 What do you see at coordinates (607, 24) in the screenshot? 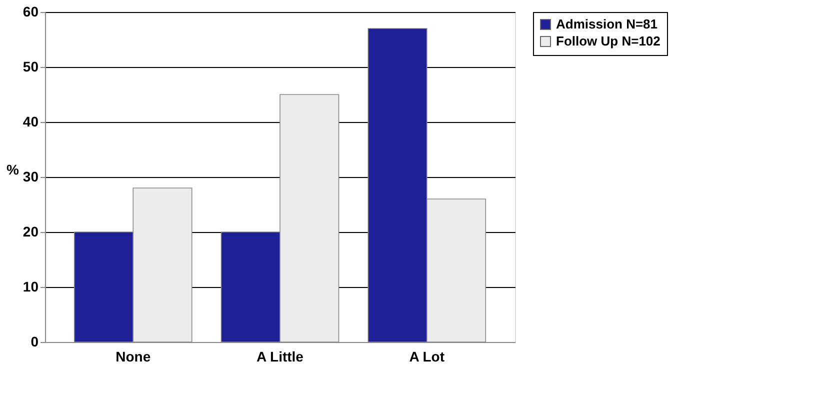
I see `legend-label: Admission N=81` at bounding box center [607, 24].